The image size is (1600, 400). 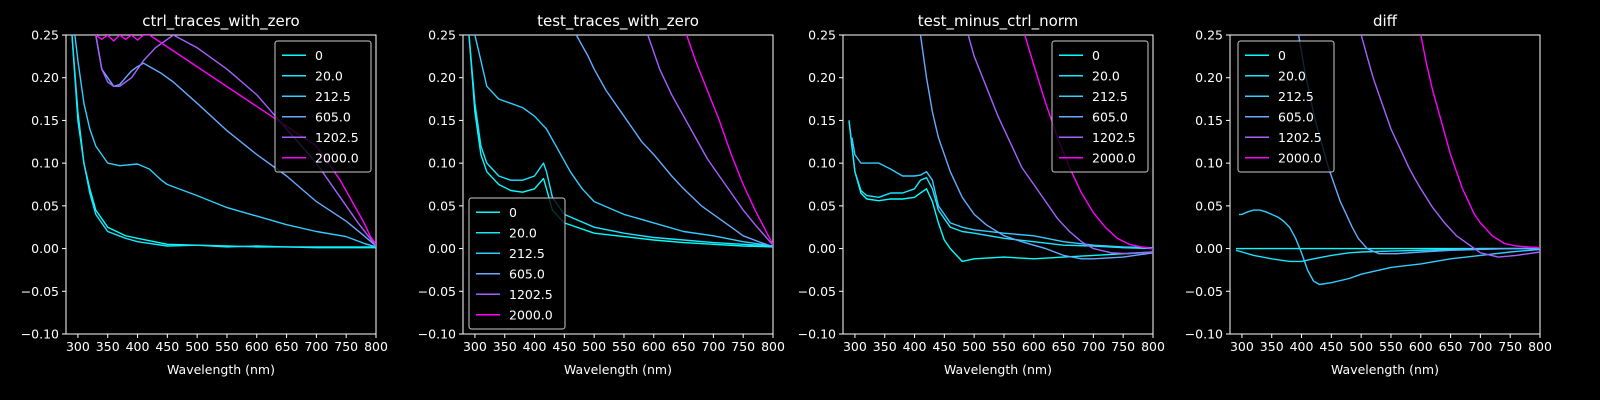 I want to click on y-tick-label: −0.05, so click(x=1204, y=291).